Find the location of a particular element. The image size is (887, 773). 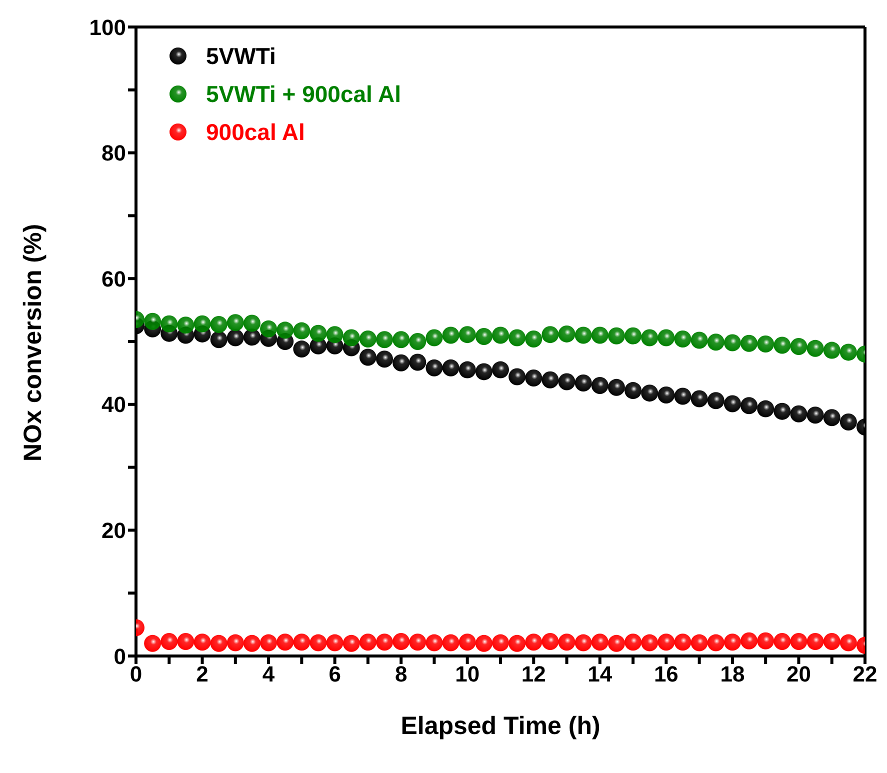

legend-label: 5VWTi + 900cal Al is located at coordinates (303, 94).